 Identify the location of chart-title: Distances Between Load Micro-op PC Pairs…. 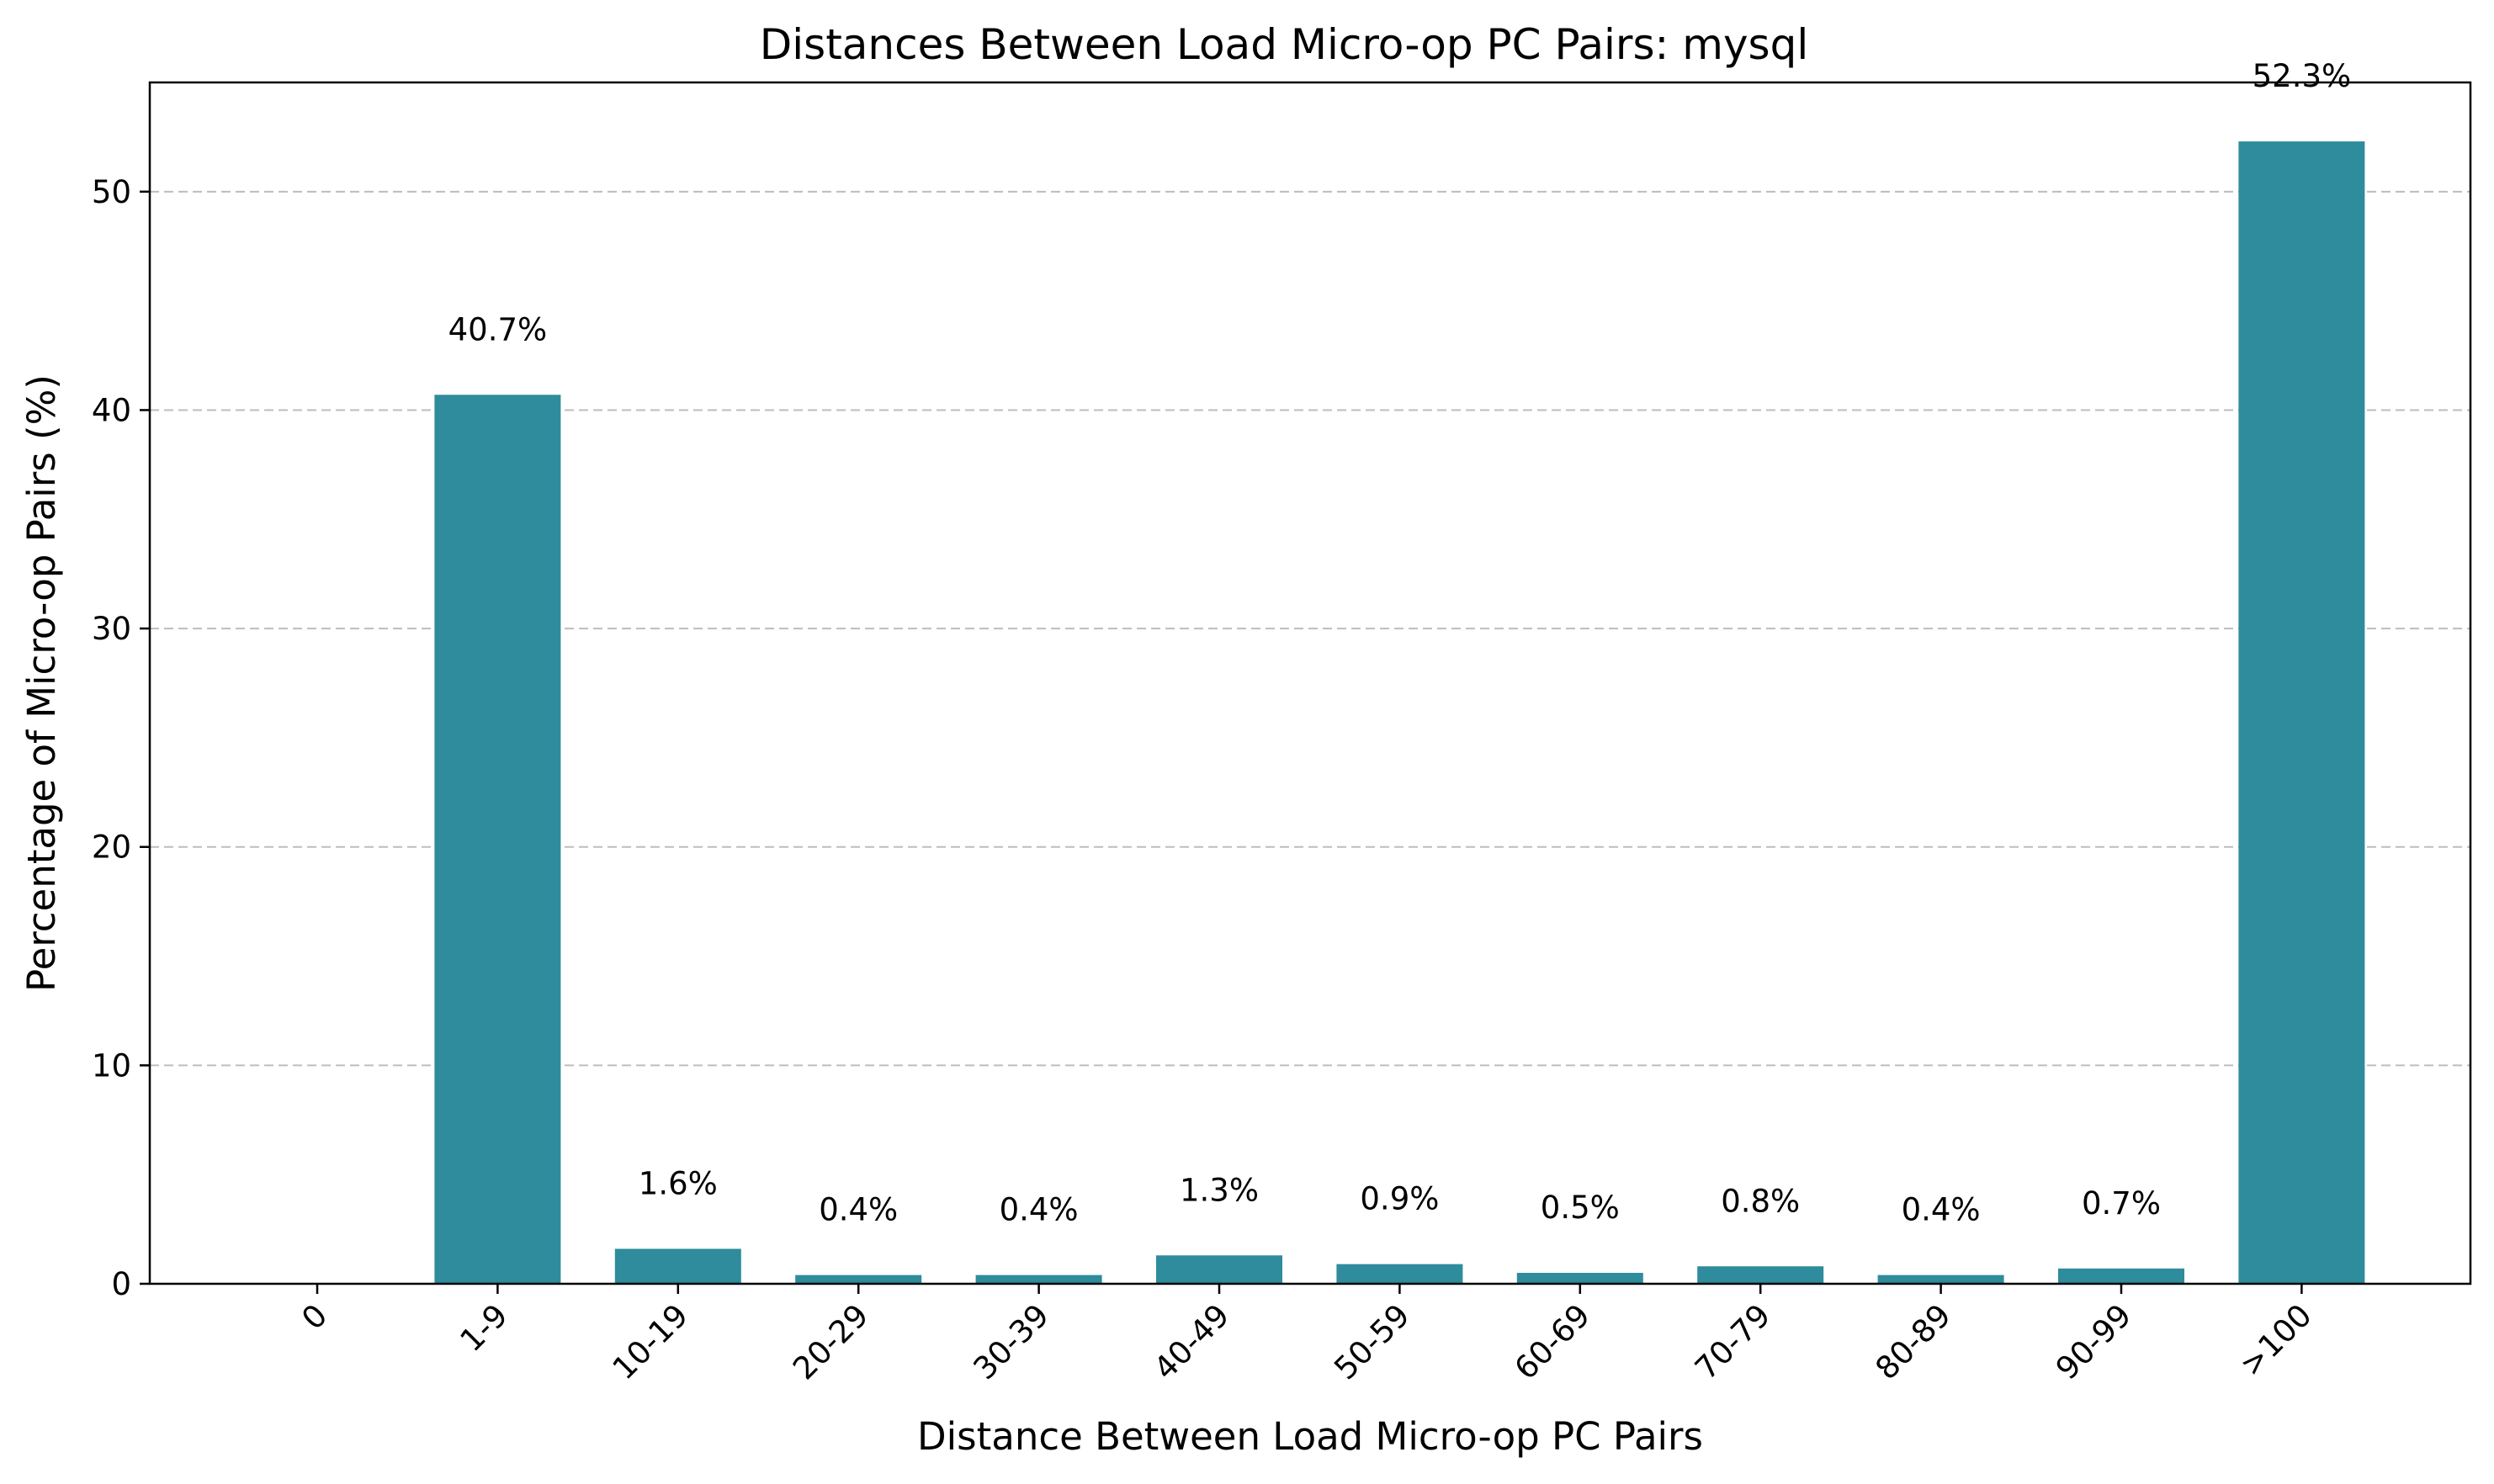
(1284, 44).